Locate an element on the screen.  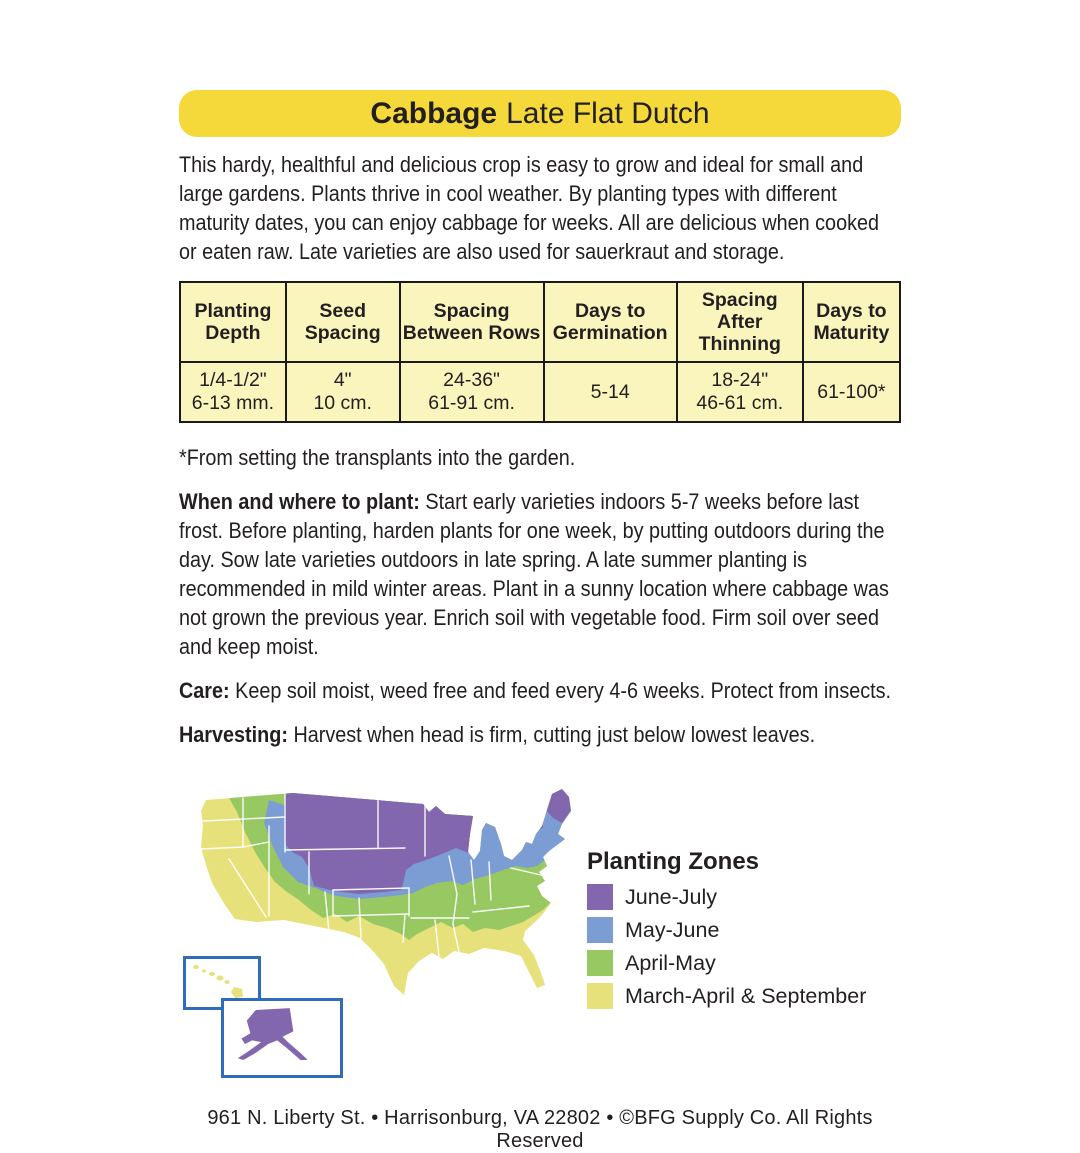
zone-june-july-vermont is located at coordinates (538, 821).